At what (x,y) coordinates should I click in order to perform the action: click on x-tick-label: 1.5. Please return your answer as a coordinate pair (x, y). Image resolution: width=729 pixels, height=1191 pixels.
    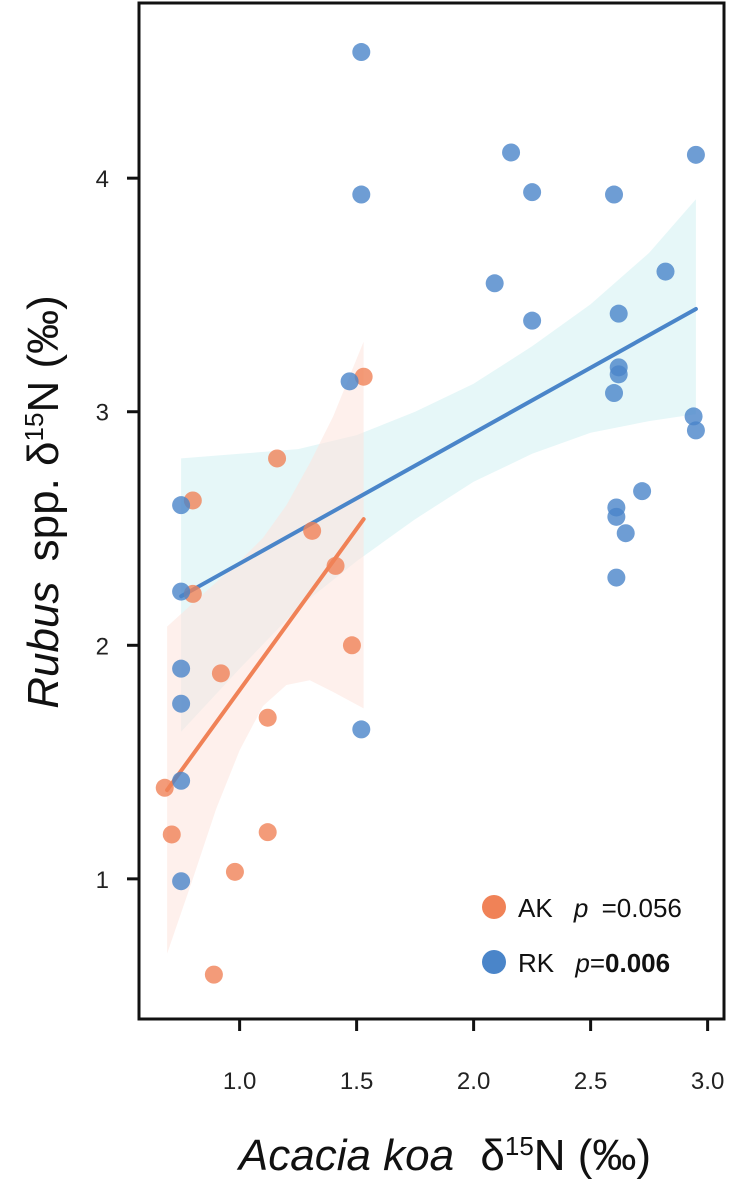
    Looking at the image, I should click on (356, 1081).